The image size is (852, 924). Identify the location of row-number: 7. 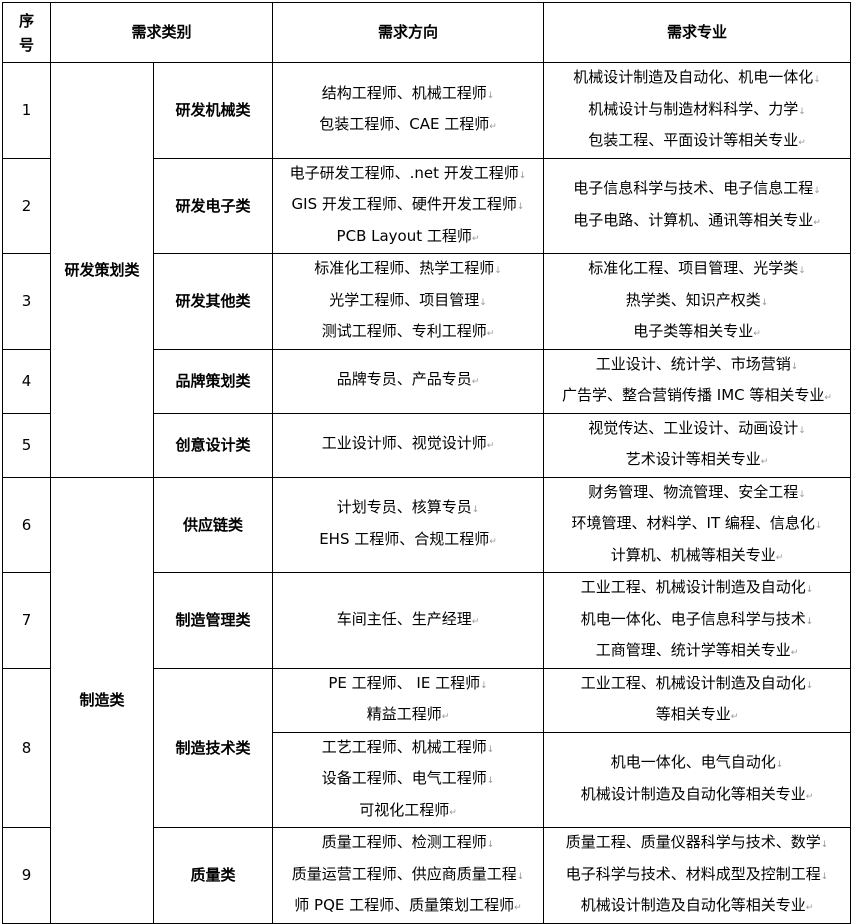
(26, 620).